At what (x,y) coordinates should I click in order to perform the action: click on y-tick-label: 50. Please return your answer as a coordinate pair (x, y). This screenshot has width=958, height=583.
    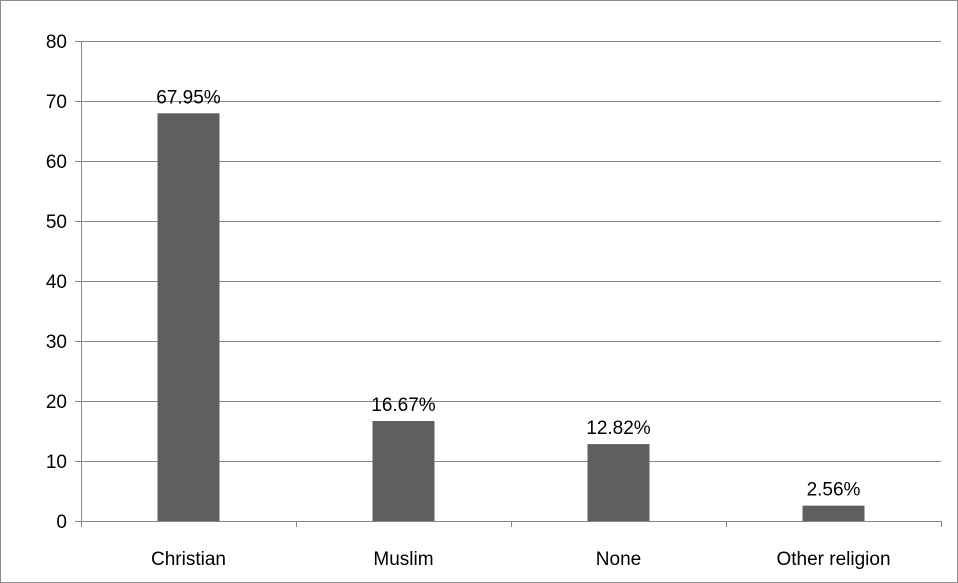
    Looking at the image, I should click on (56, 222).